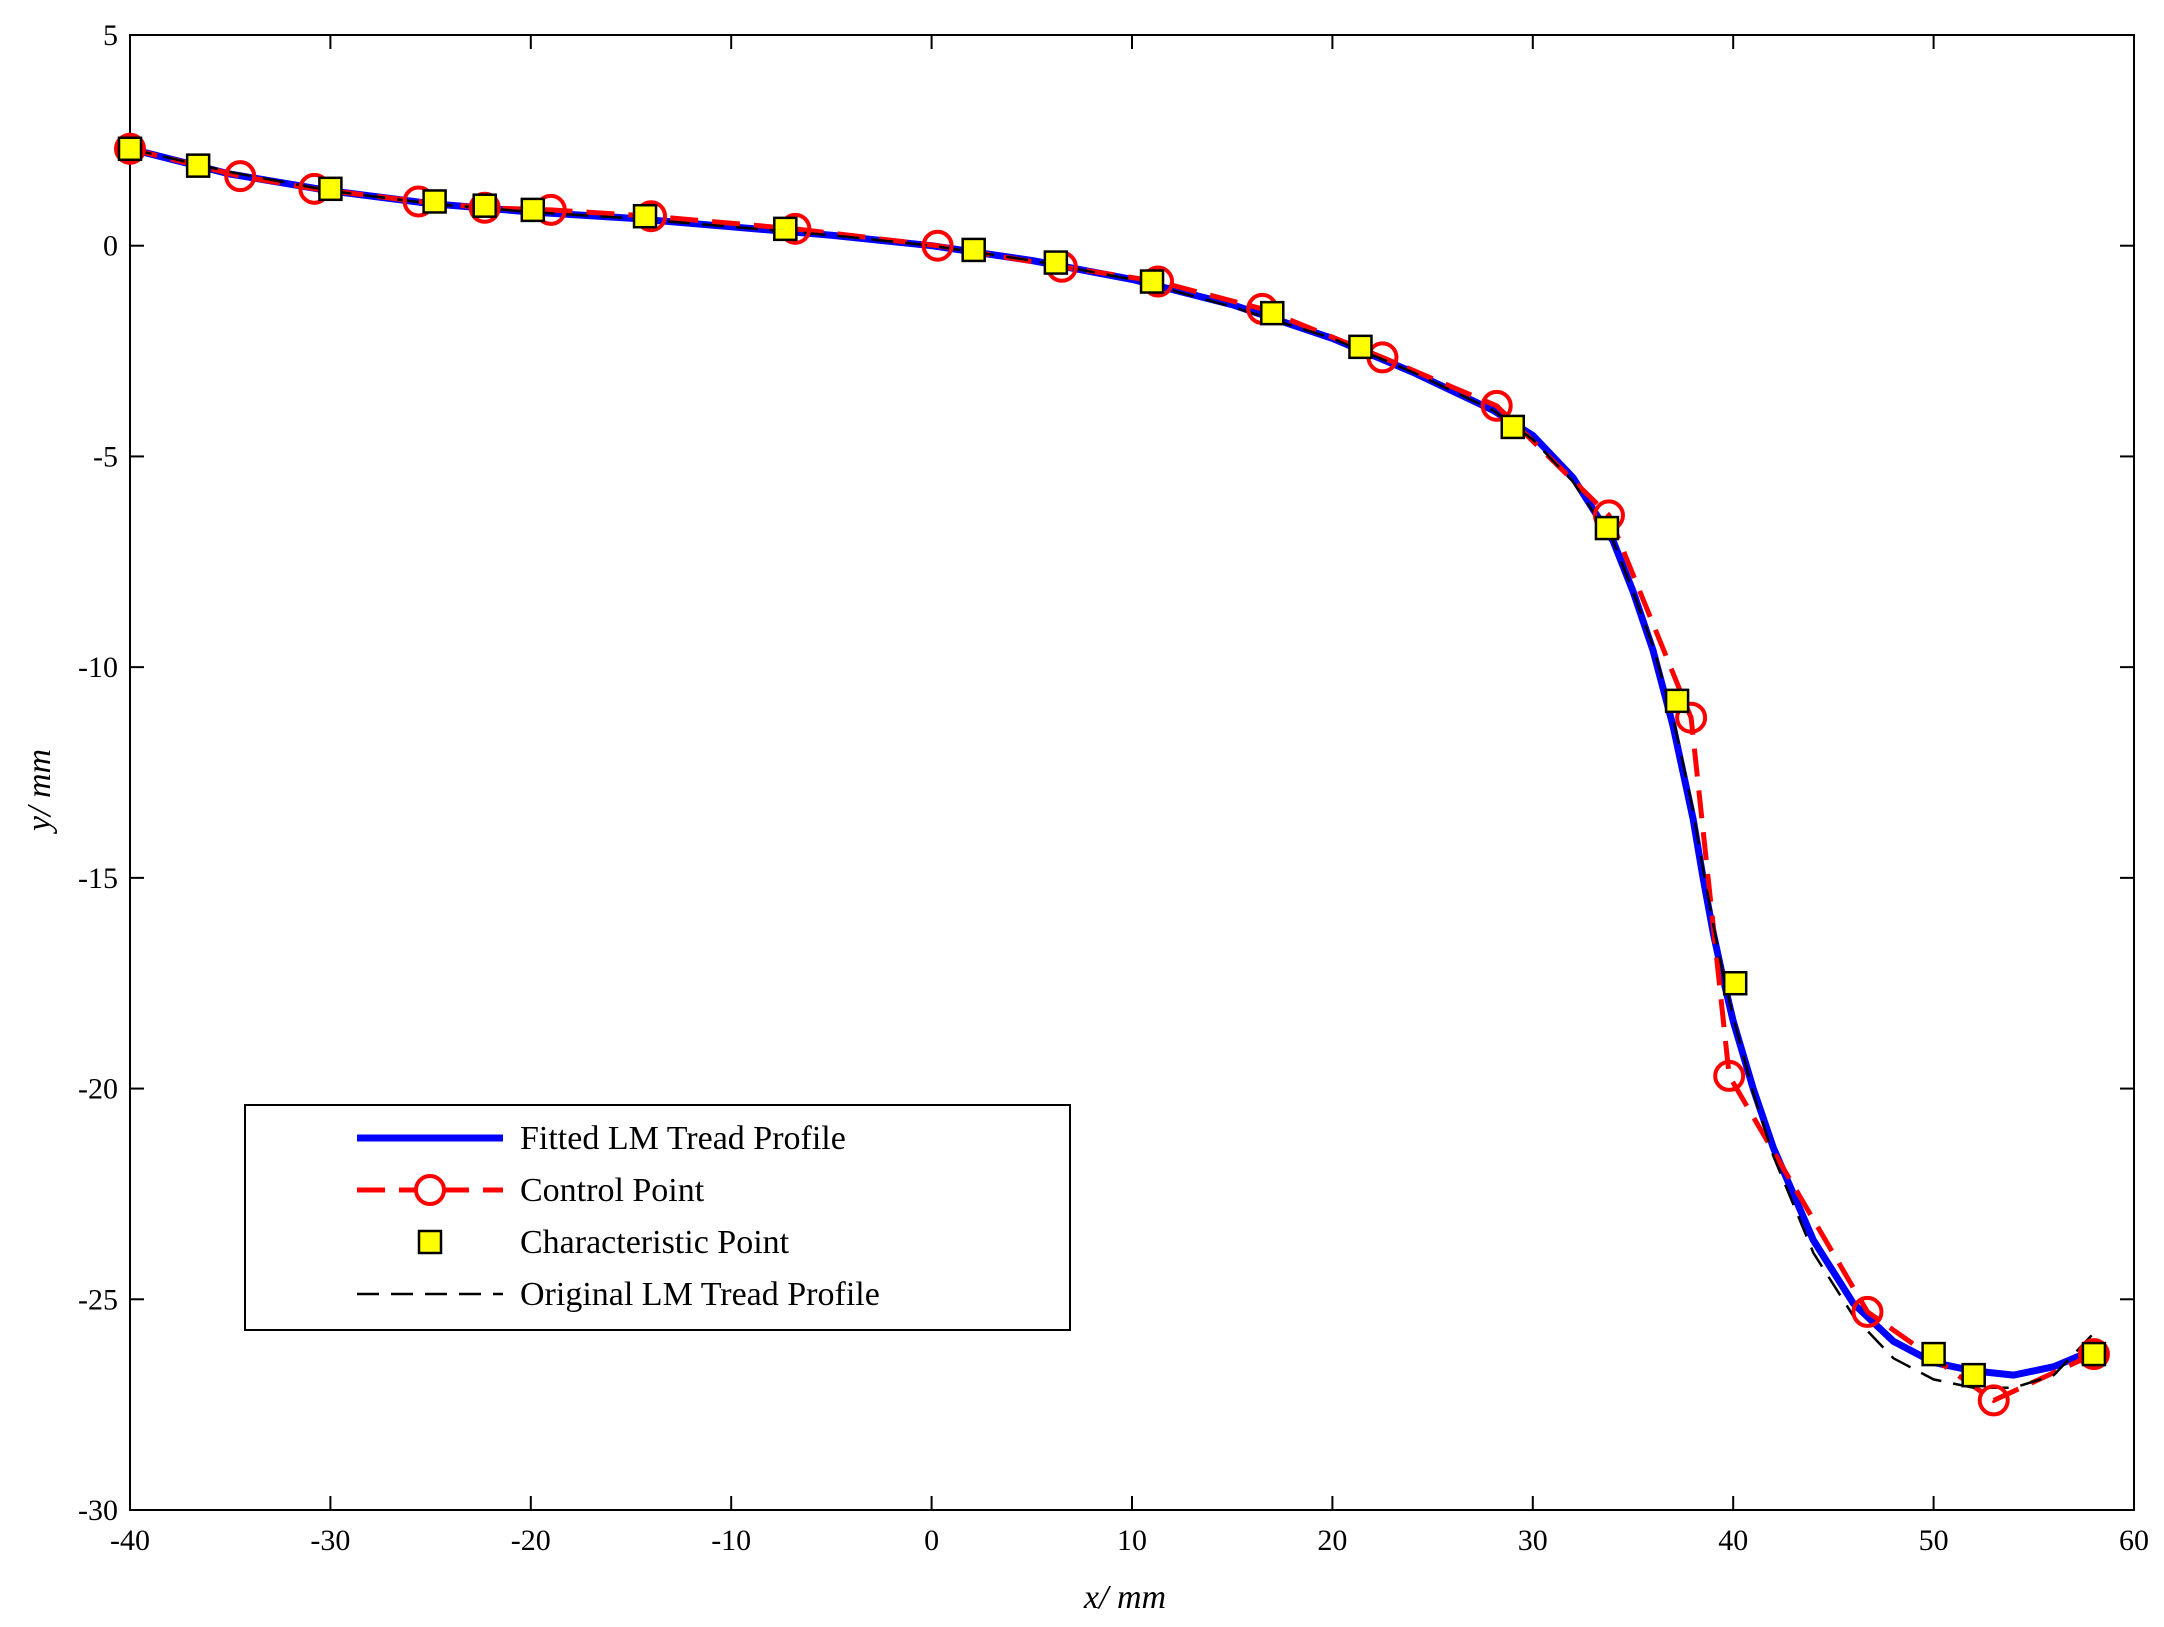 The height and width of the screenshot is (1627, 2164). I want to click on x-tick-label: 10, so click(1132, 1540).